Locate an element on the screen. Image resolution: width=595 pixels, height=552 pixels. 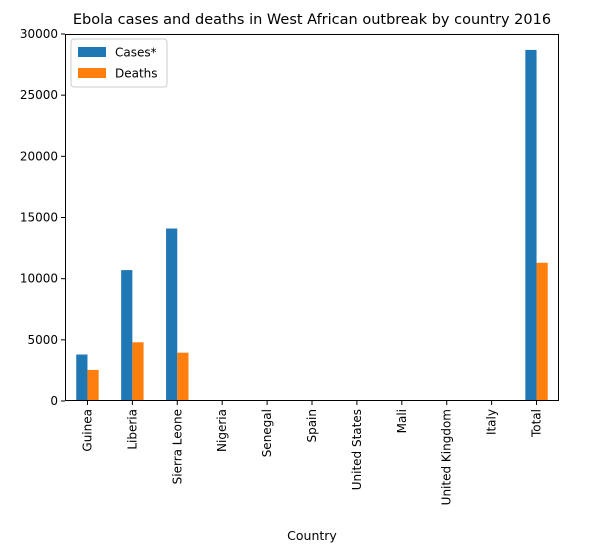
bar-deaths-liberia is located at coordinates (138, 371).